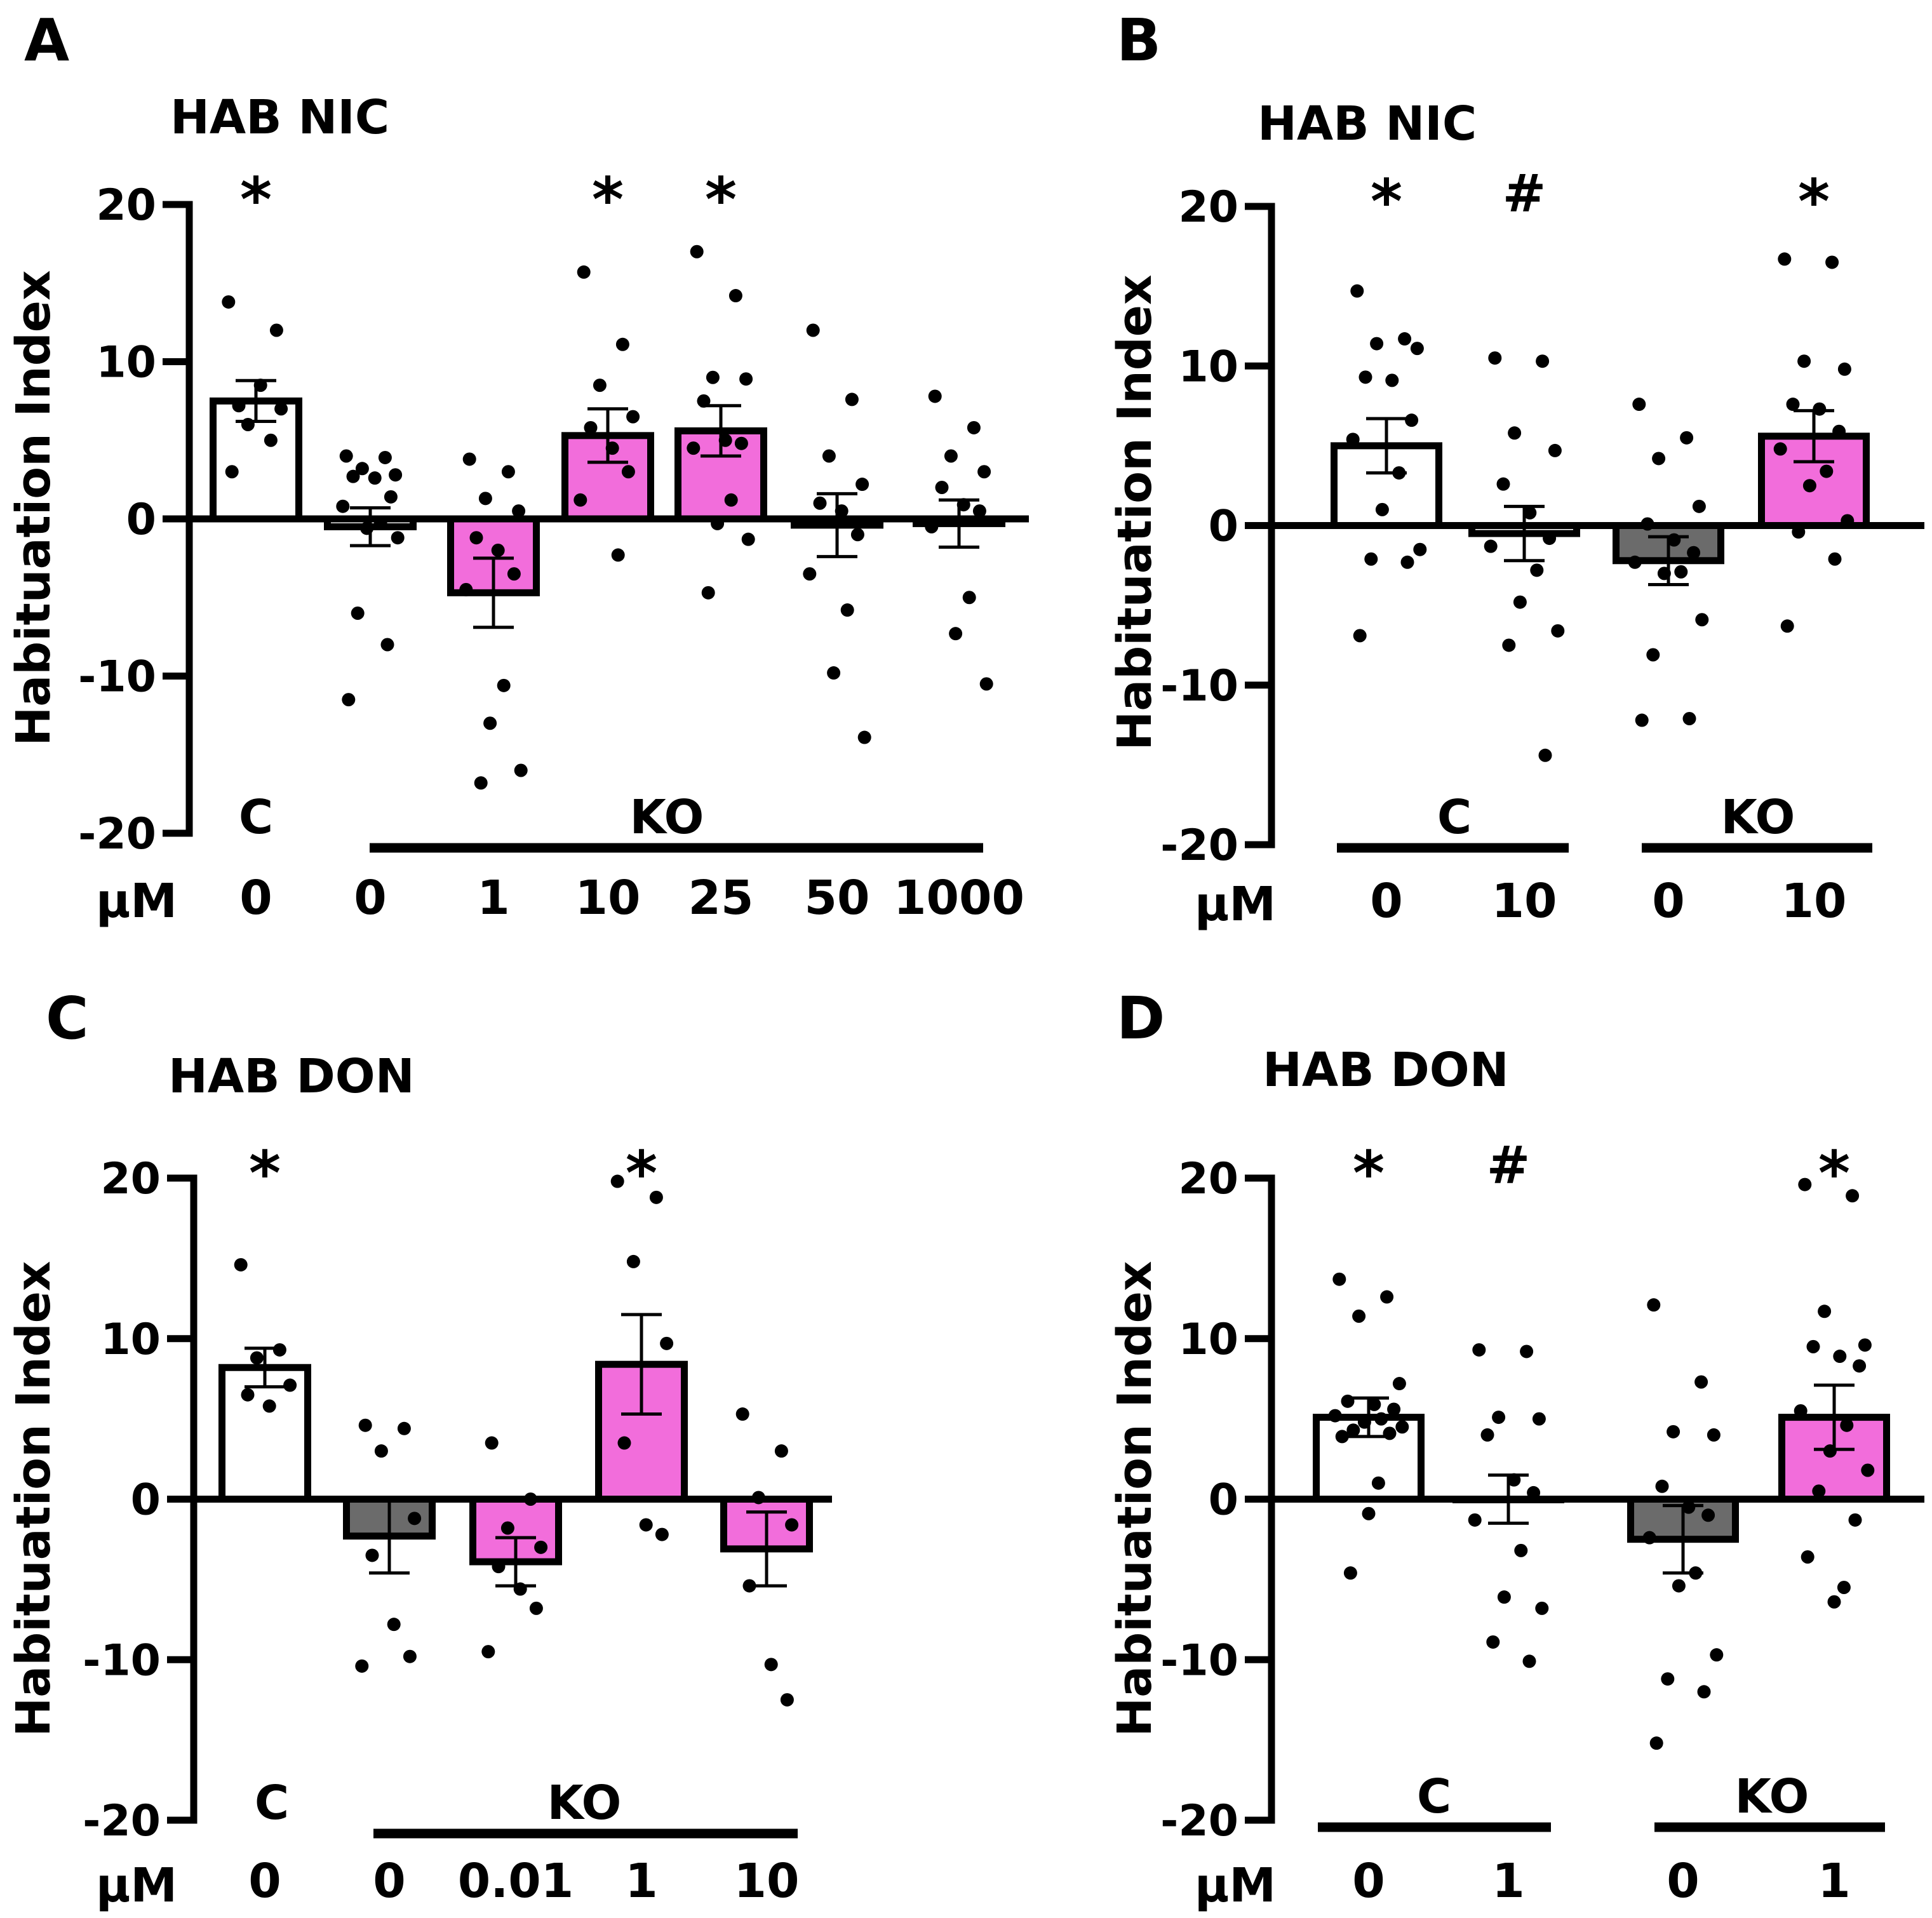 The height and width of the screenshot is (1918, 1932). What do you see at coordinates (279, 117) in the screenshot?
I see `chart-title: HAB NIC` at bounding box center [279, 117].